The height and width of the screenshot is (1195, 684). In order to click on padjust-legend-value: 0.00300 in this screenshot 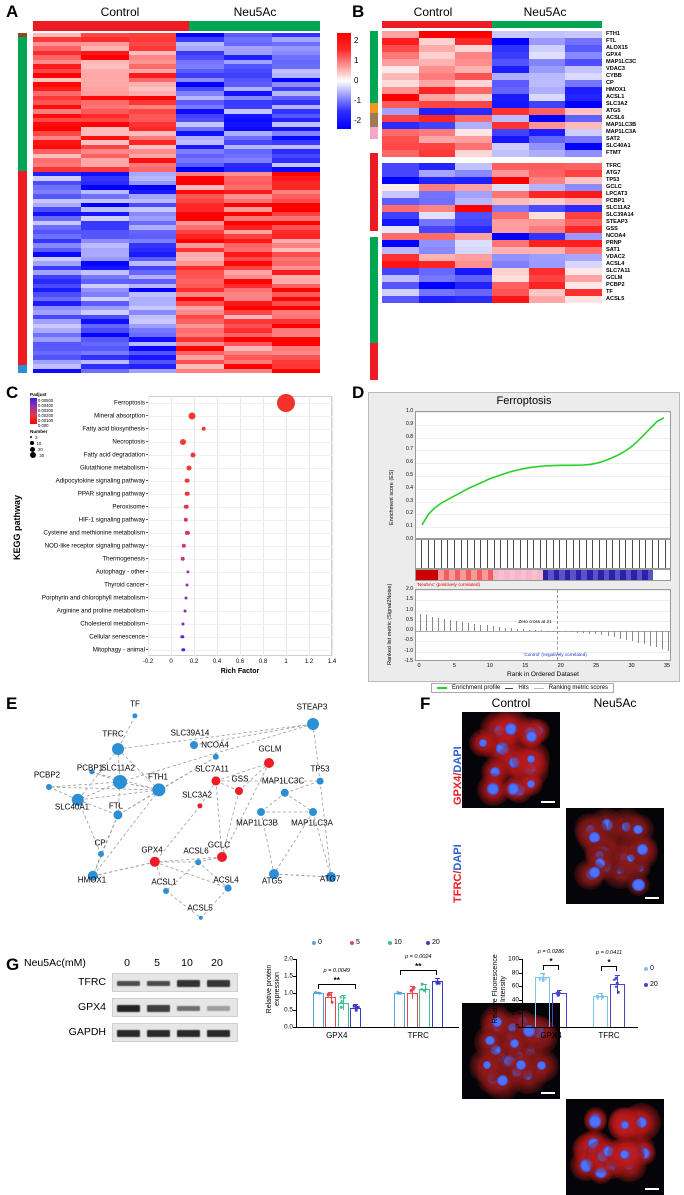, I will do `click(46, 410)`.